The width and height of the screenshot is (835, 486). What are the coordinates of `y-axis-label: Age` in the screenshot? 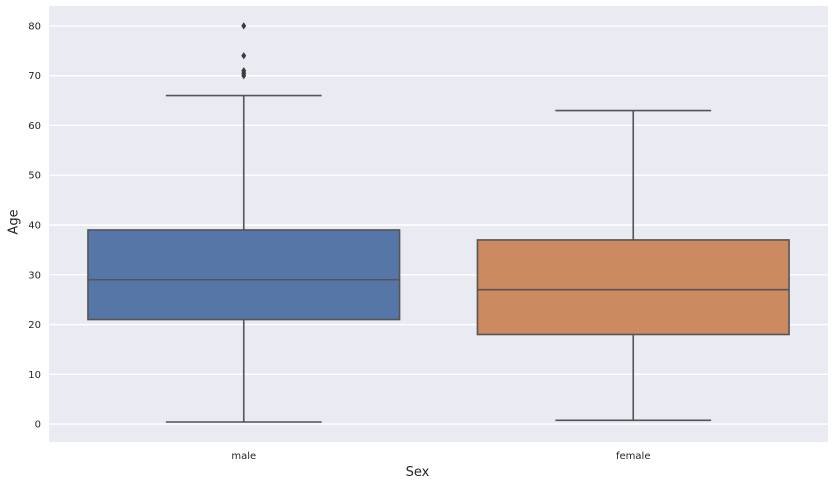 It's located at (14, 222).